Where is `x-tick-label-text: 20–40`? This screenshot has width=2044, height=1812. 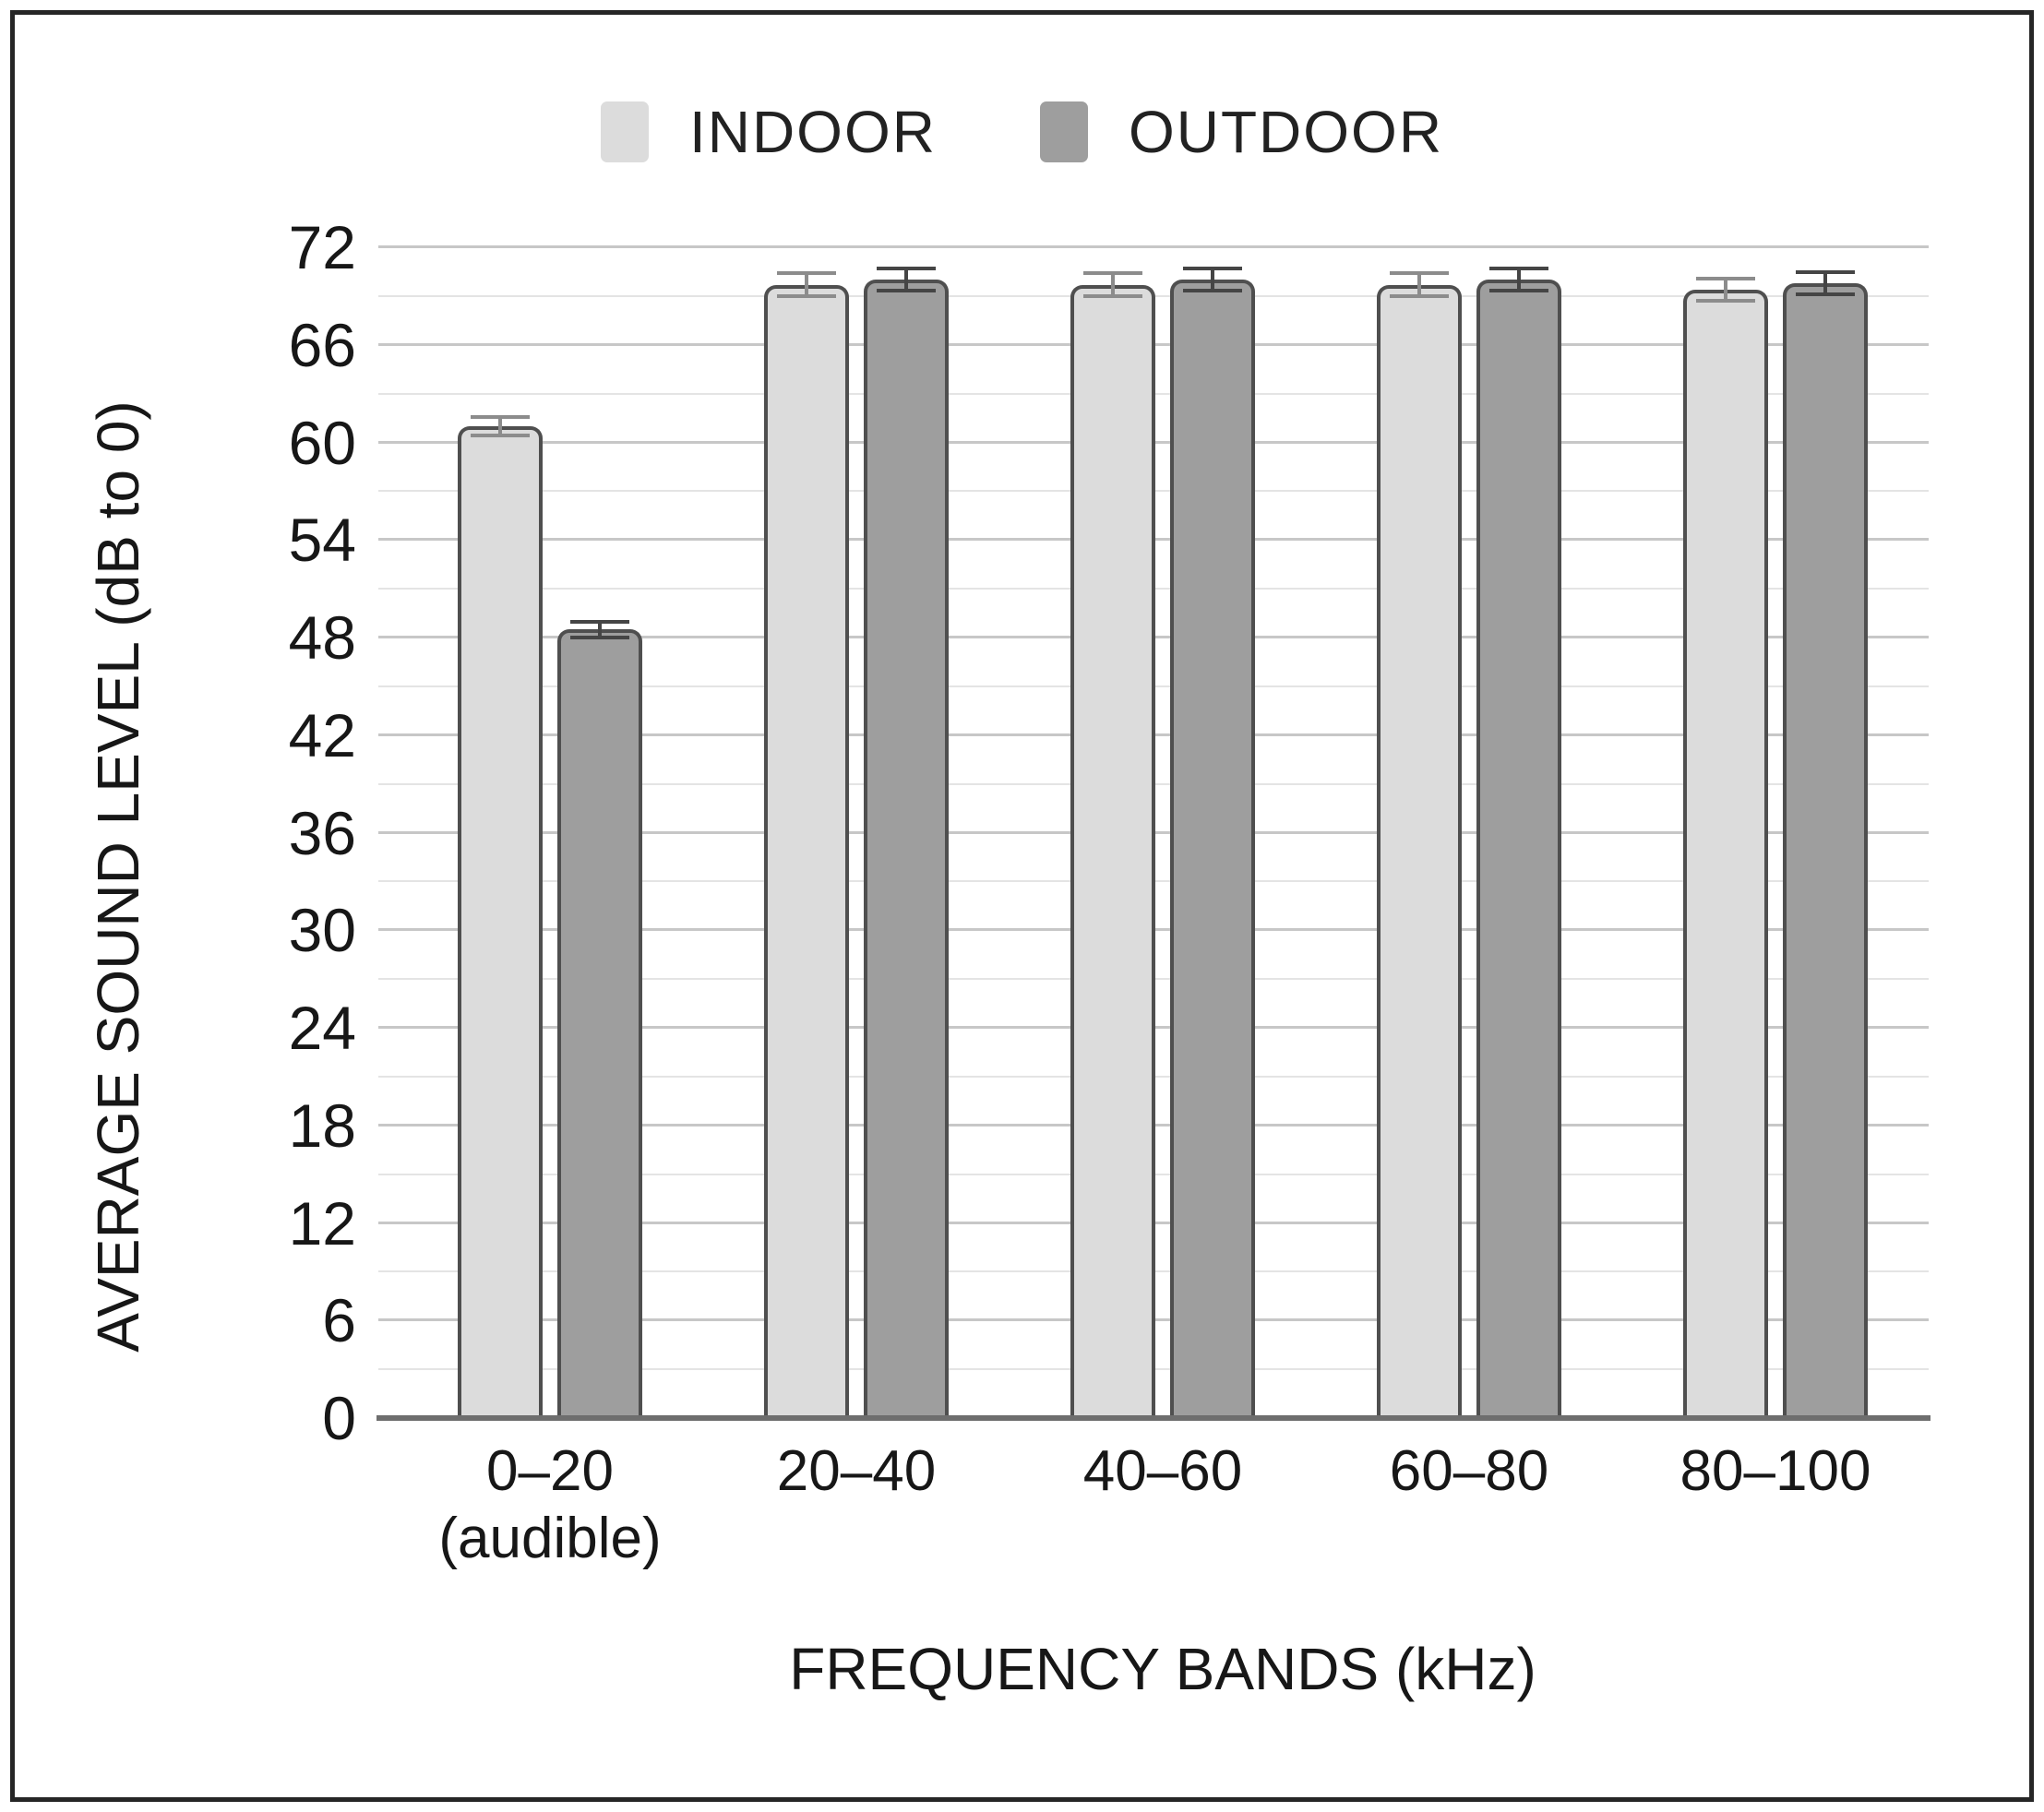
x-tick-label-text: 20–40 is located at coordinates (856, 1471).